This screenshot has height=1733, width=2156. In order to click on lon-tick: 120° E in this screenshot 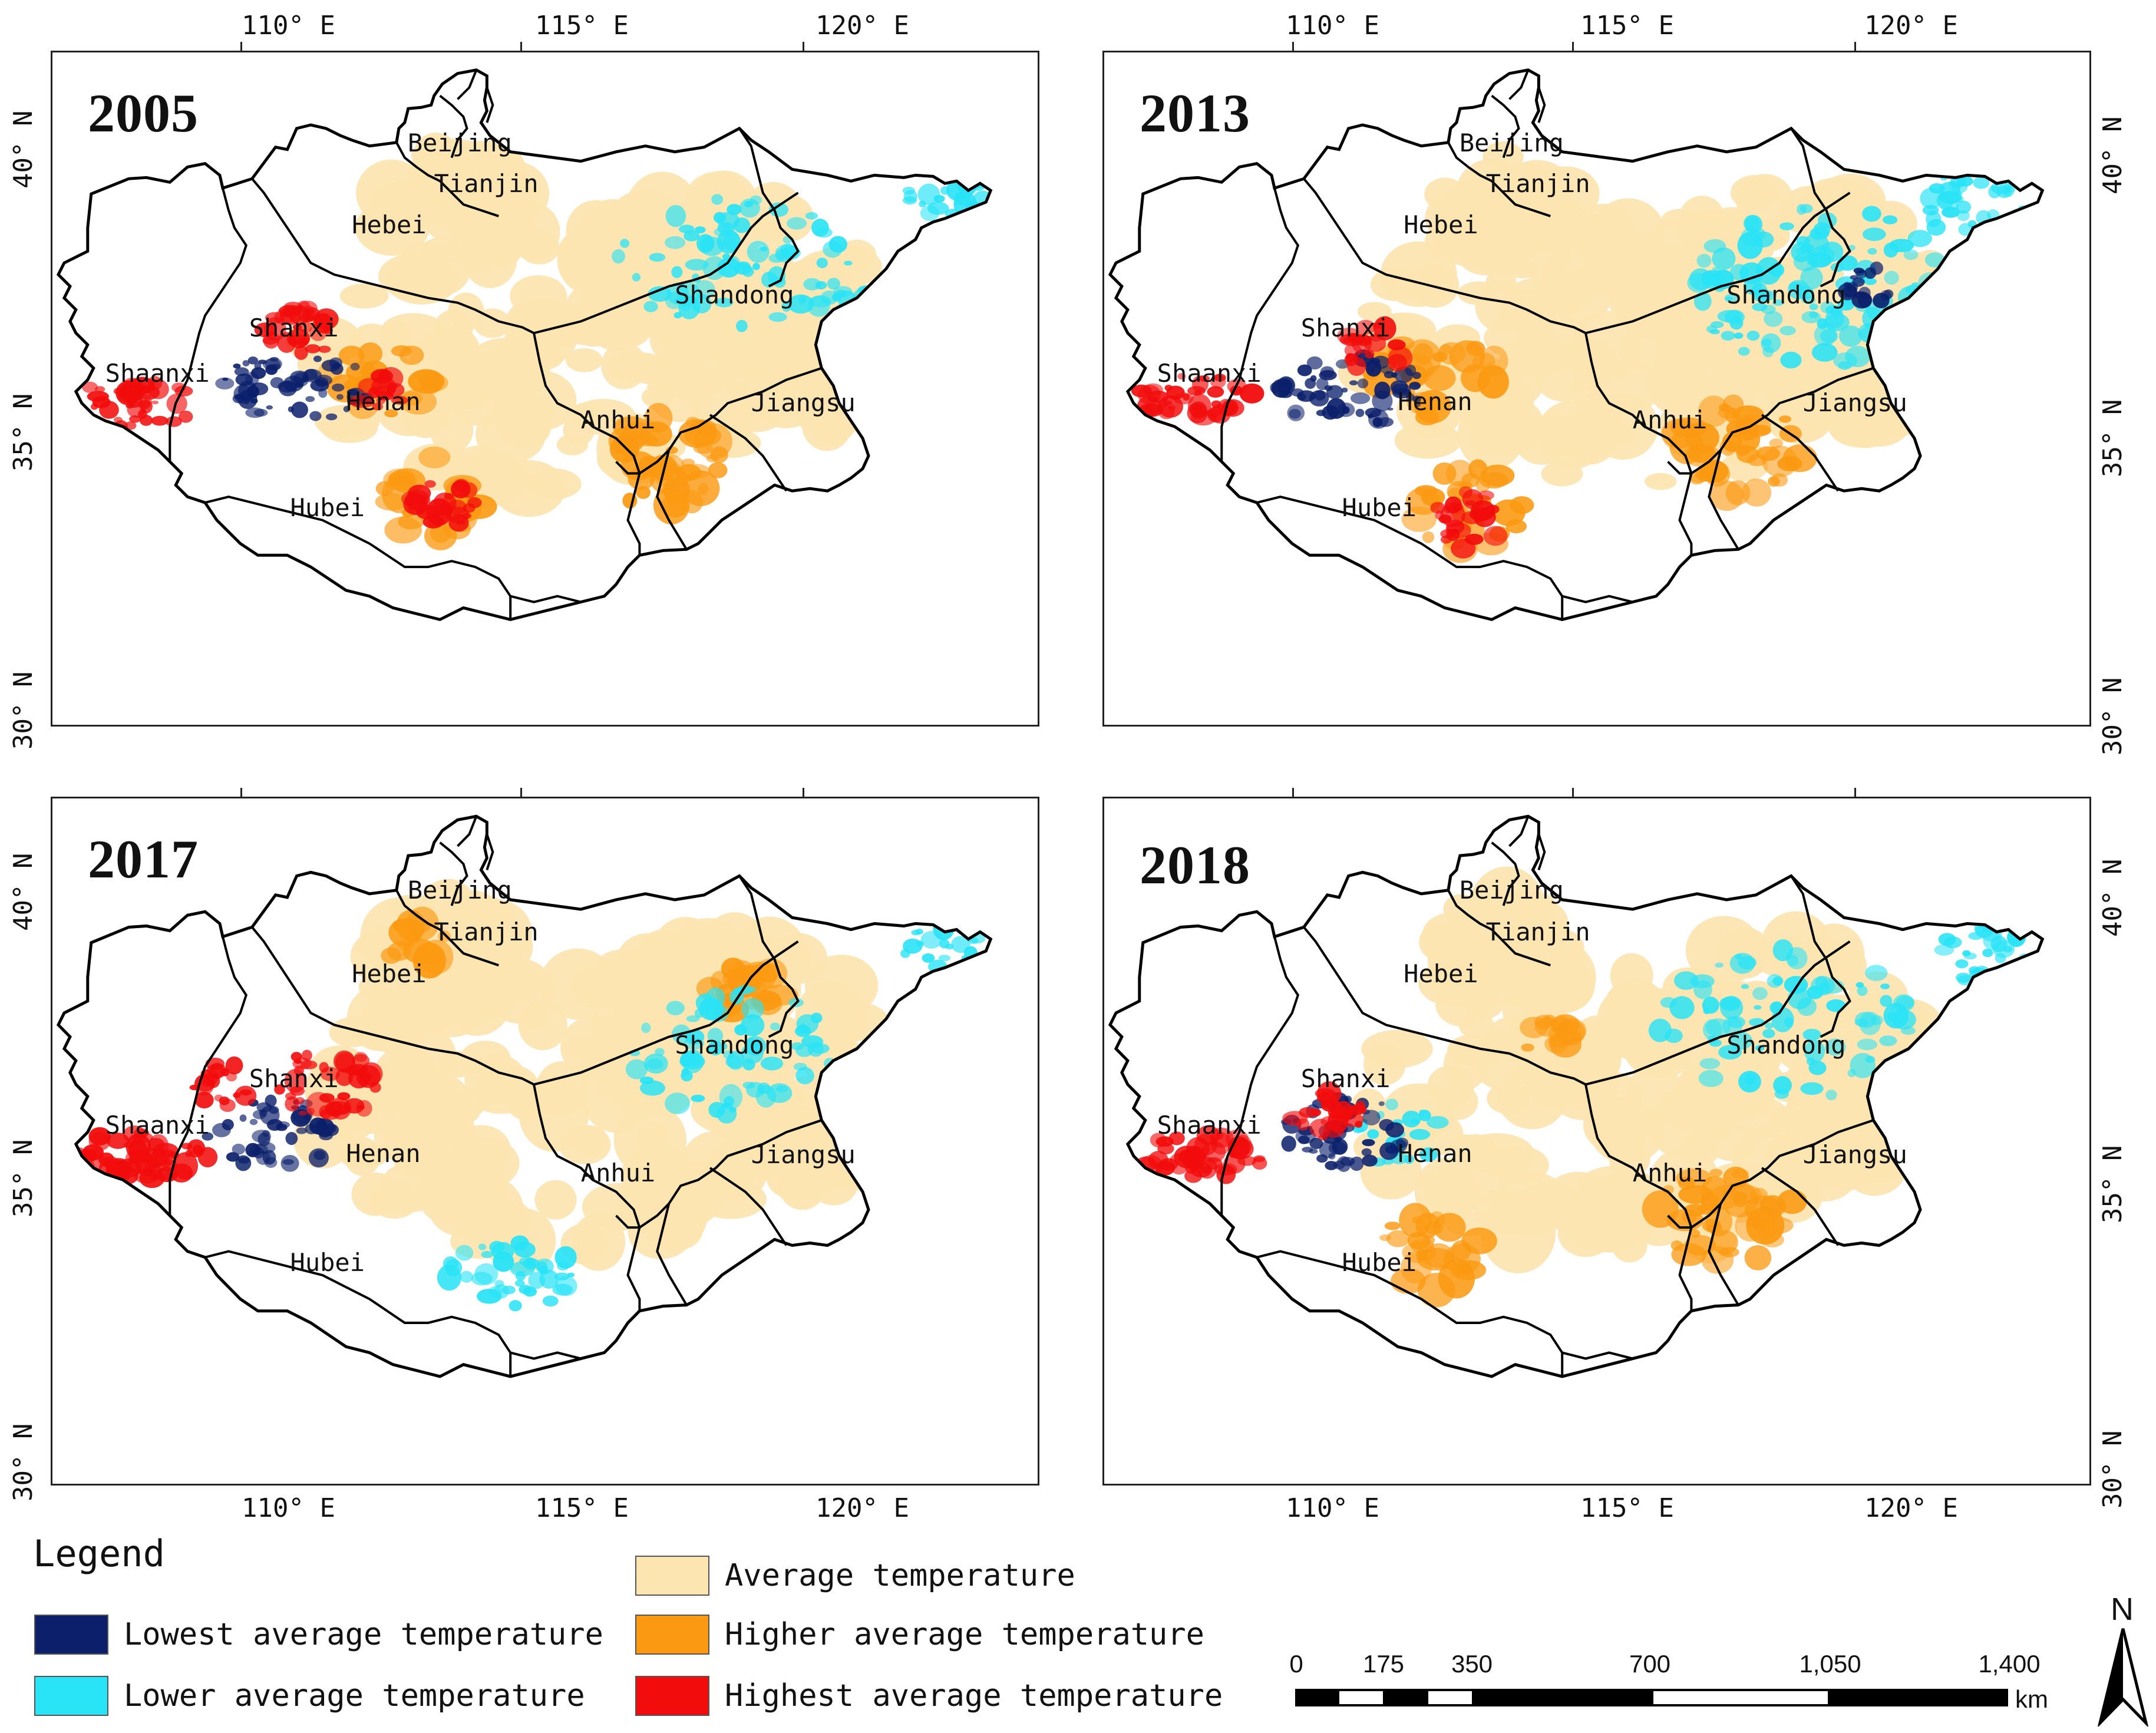, I will do `click(862, 1508)`.